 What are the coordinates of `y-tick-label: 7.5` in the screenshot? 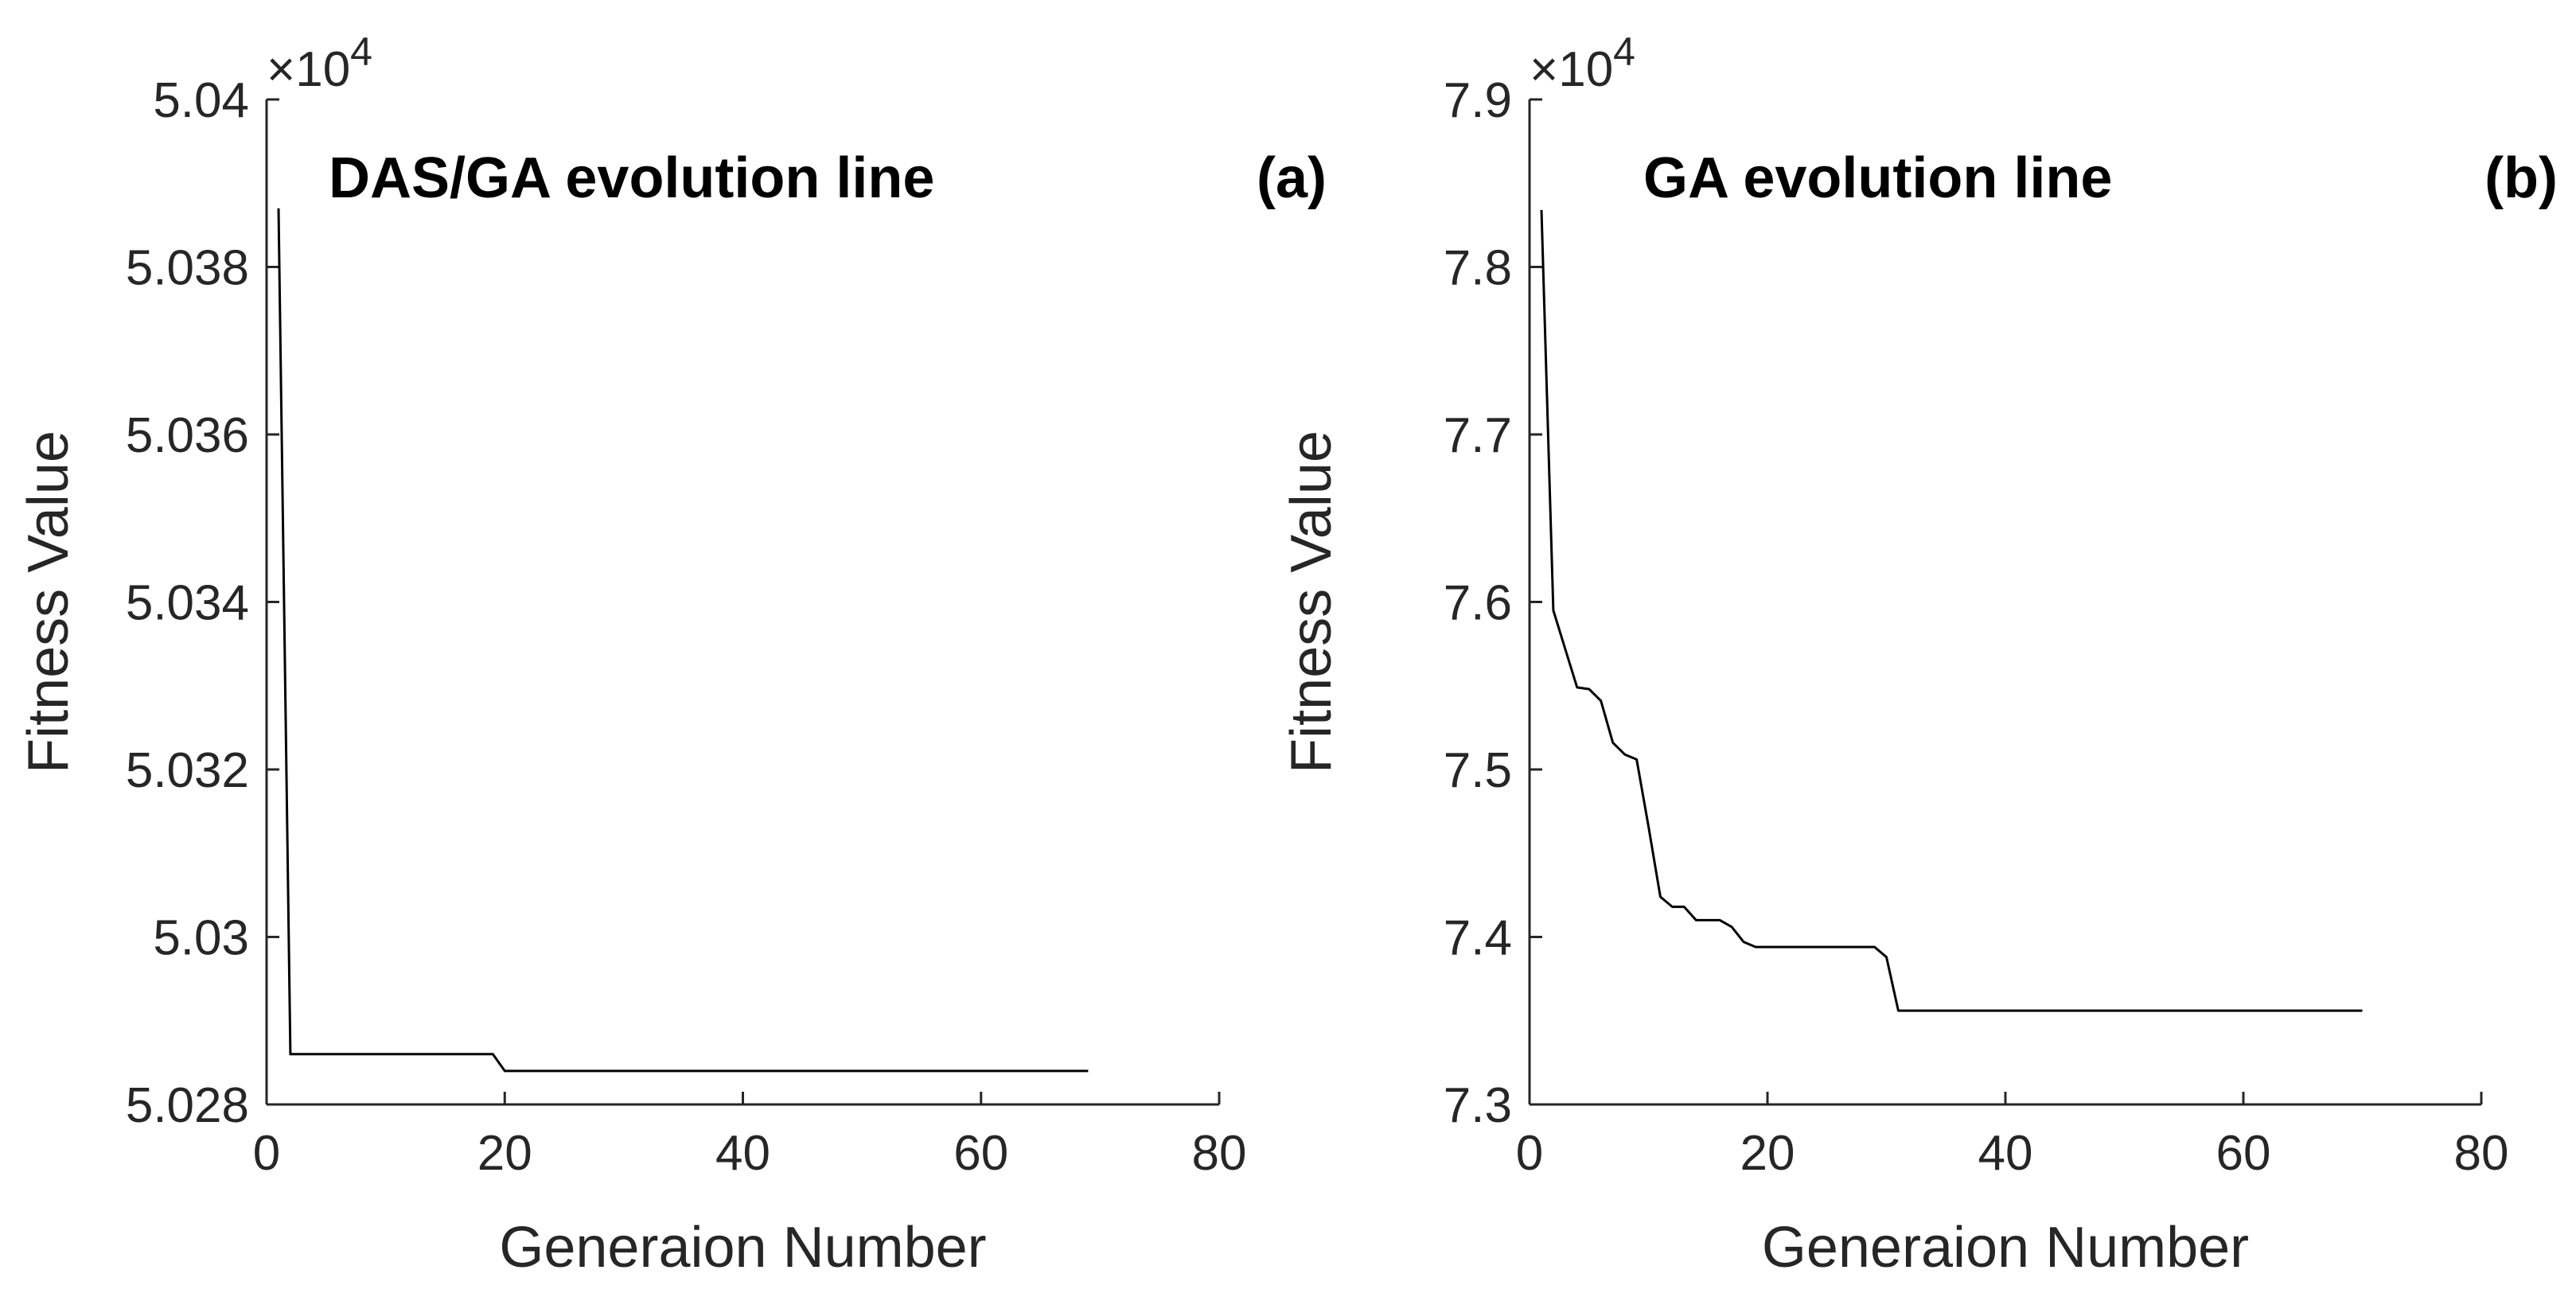 It's located at (1478, 770).